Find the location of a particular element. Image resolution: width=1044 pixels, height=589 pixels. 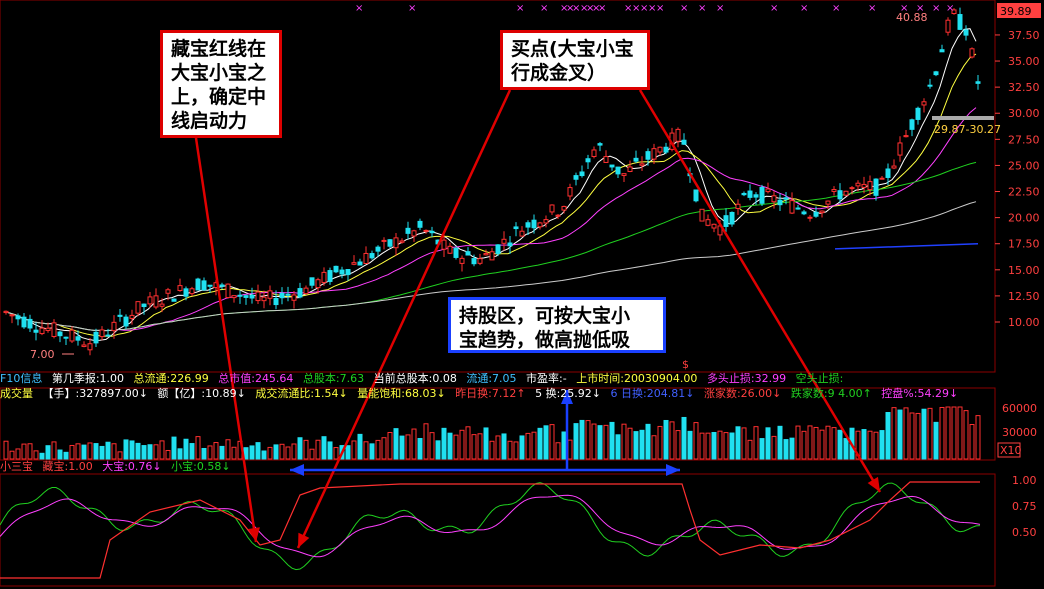

amount-field: 额【亿】:10.89↓ is located at coordinates (201, 393).